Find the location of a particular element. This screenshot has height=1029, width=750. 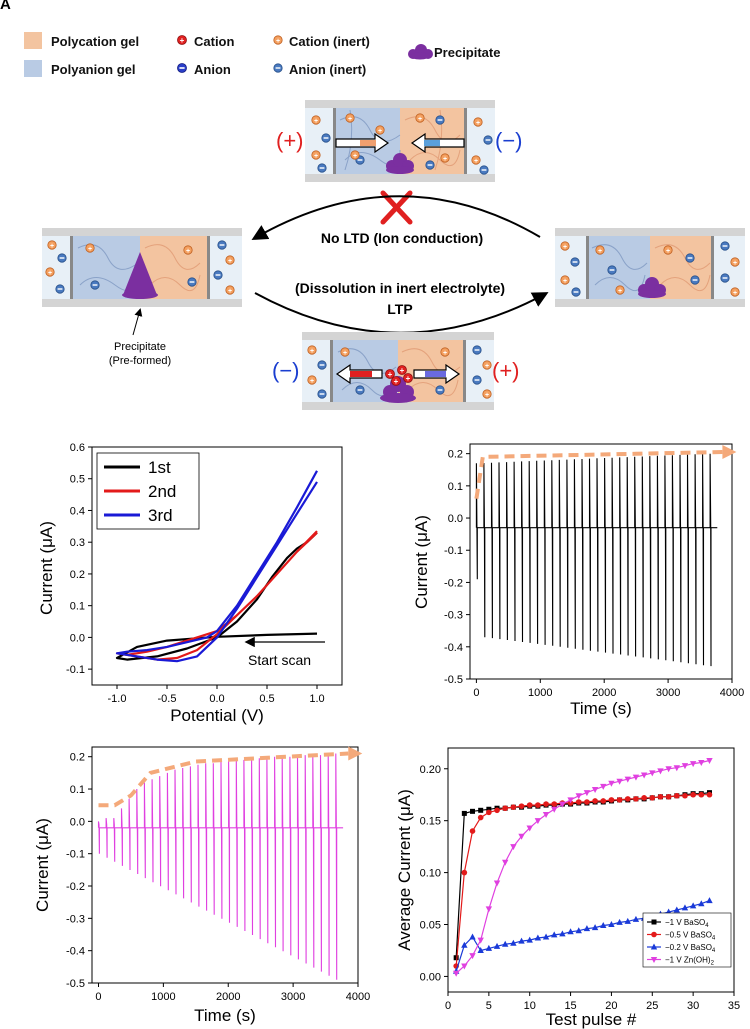

pulse-black-trend-arrow is located at coordinates (598, 475).